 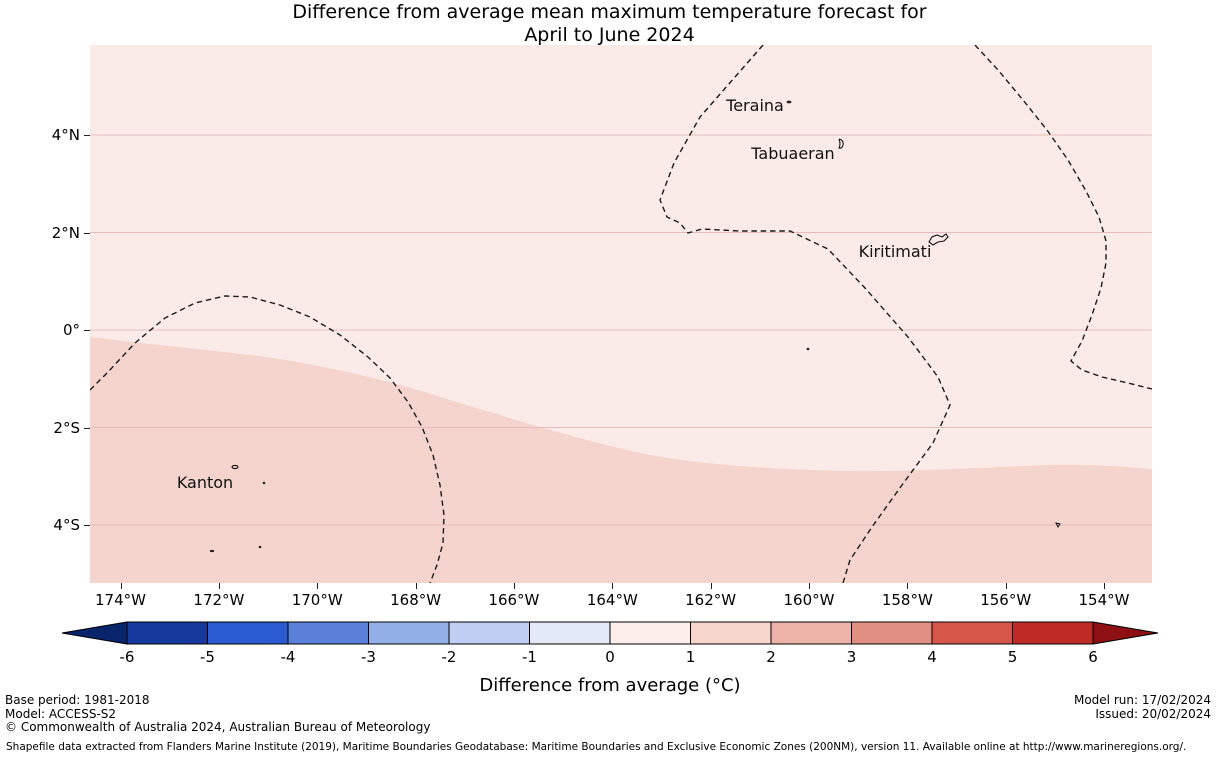 What do you see at coordinates (1058, 525) in the screenshot?
I see `malden-island` at bounding box center [1058, 525].